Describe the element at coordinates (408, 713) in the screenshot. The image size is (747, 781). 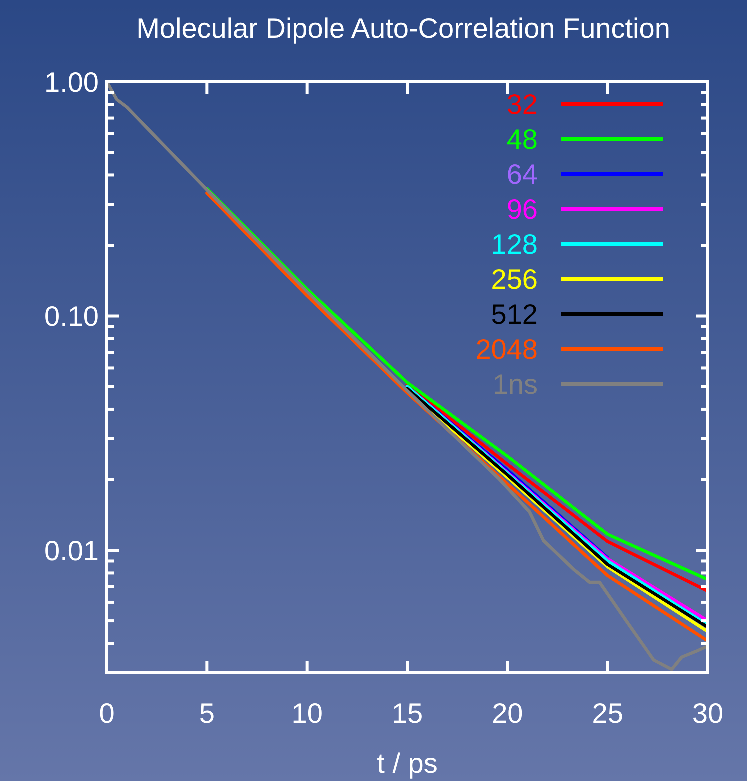
I see `x-tick-label: 15` at that location.